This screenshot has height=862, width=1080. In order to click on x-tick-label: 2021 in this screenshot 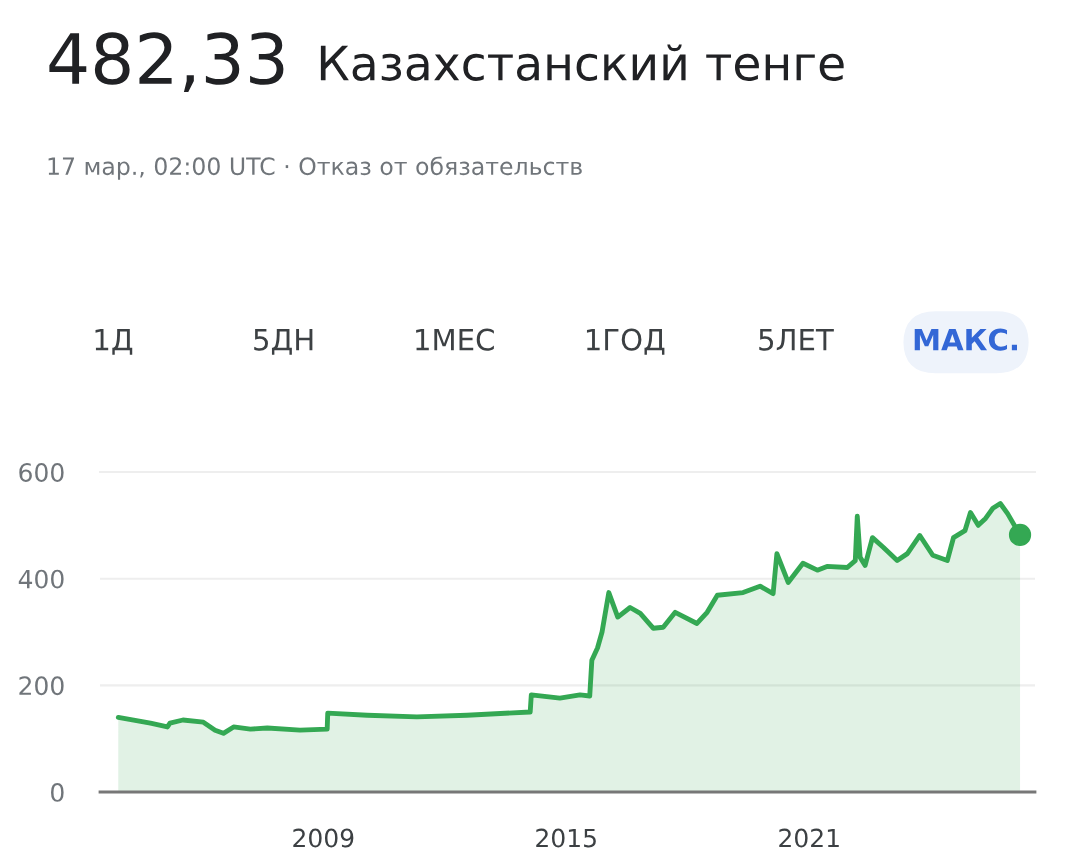, I will do `click(809, 838)`.